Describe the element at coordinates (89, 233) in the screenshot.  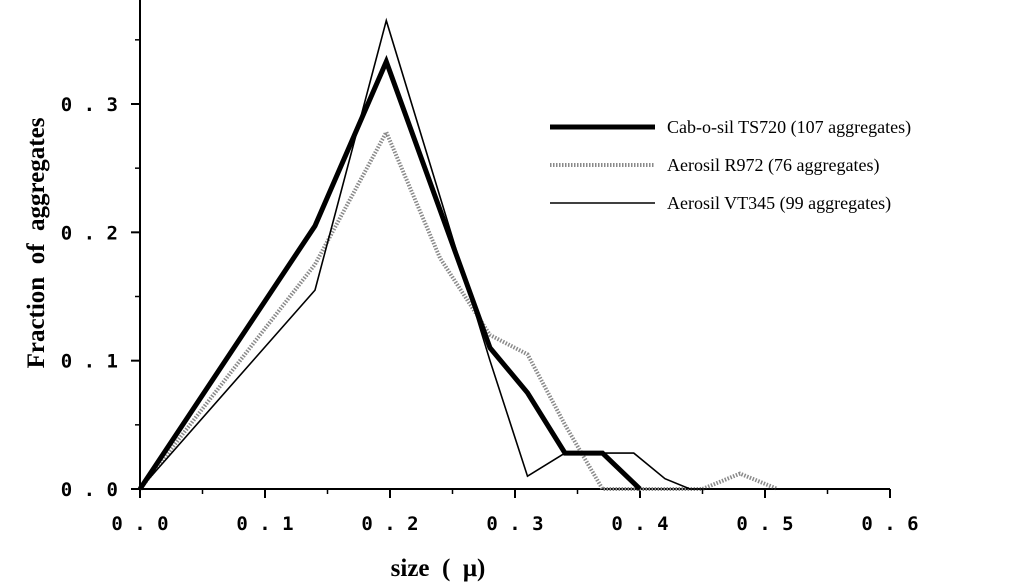
I see `y-tick-label: 0 . 2` at that location.